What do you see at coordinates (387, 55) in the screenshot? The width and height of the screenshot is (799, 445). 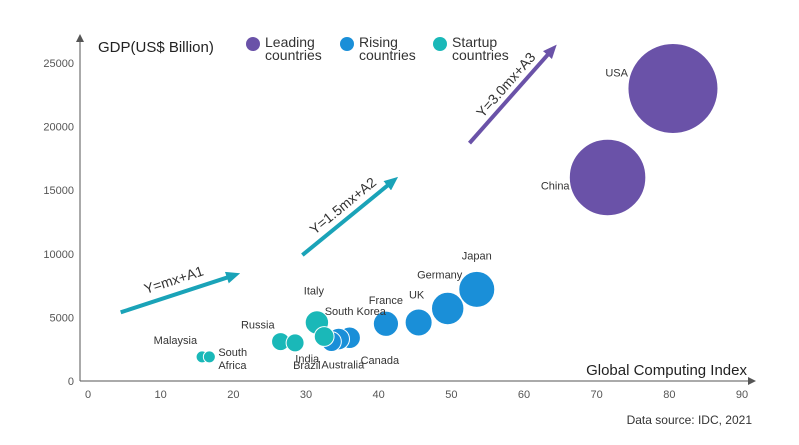 I see `legend-label-rising-line2: countries` at bounding box center [387, 55].